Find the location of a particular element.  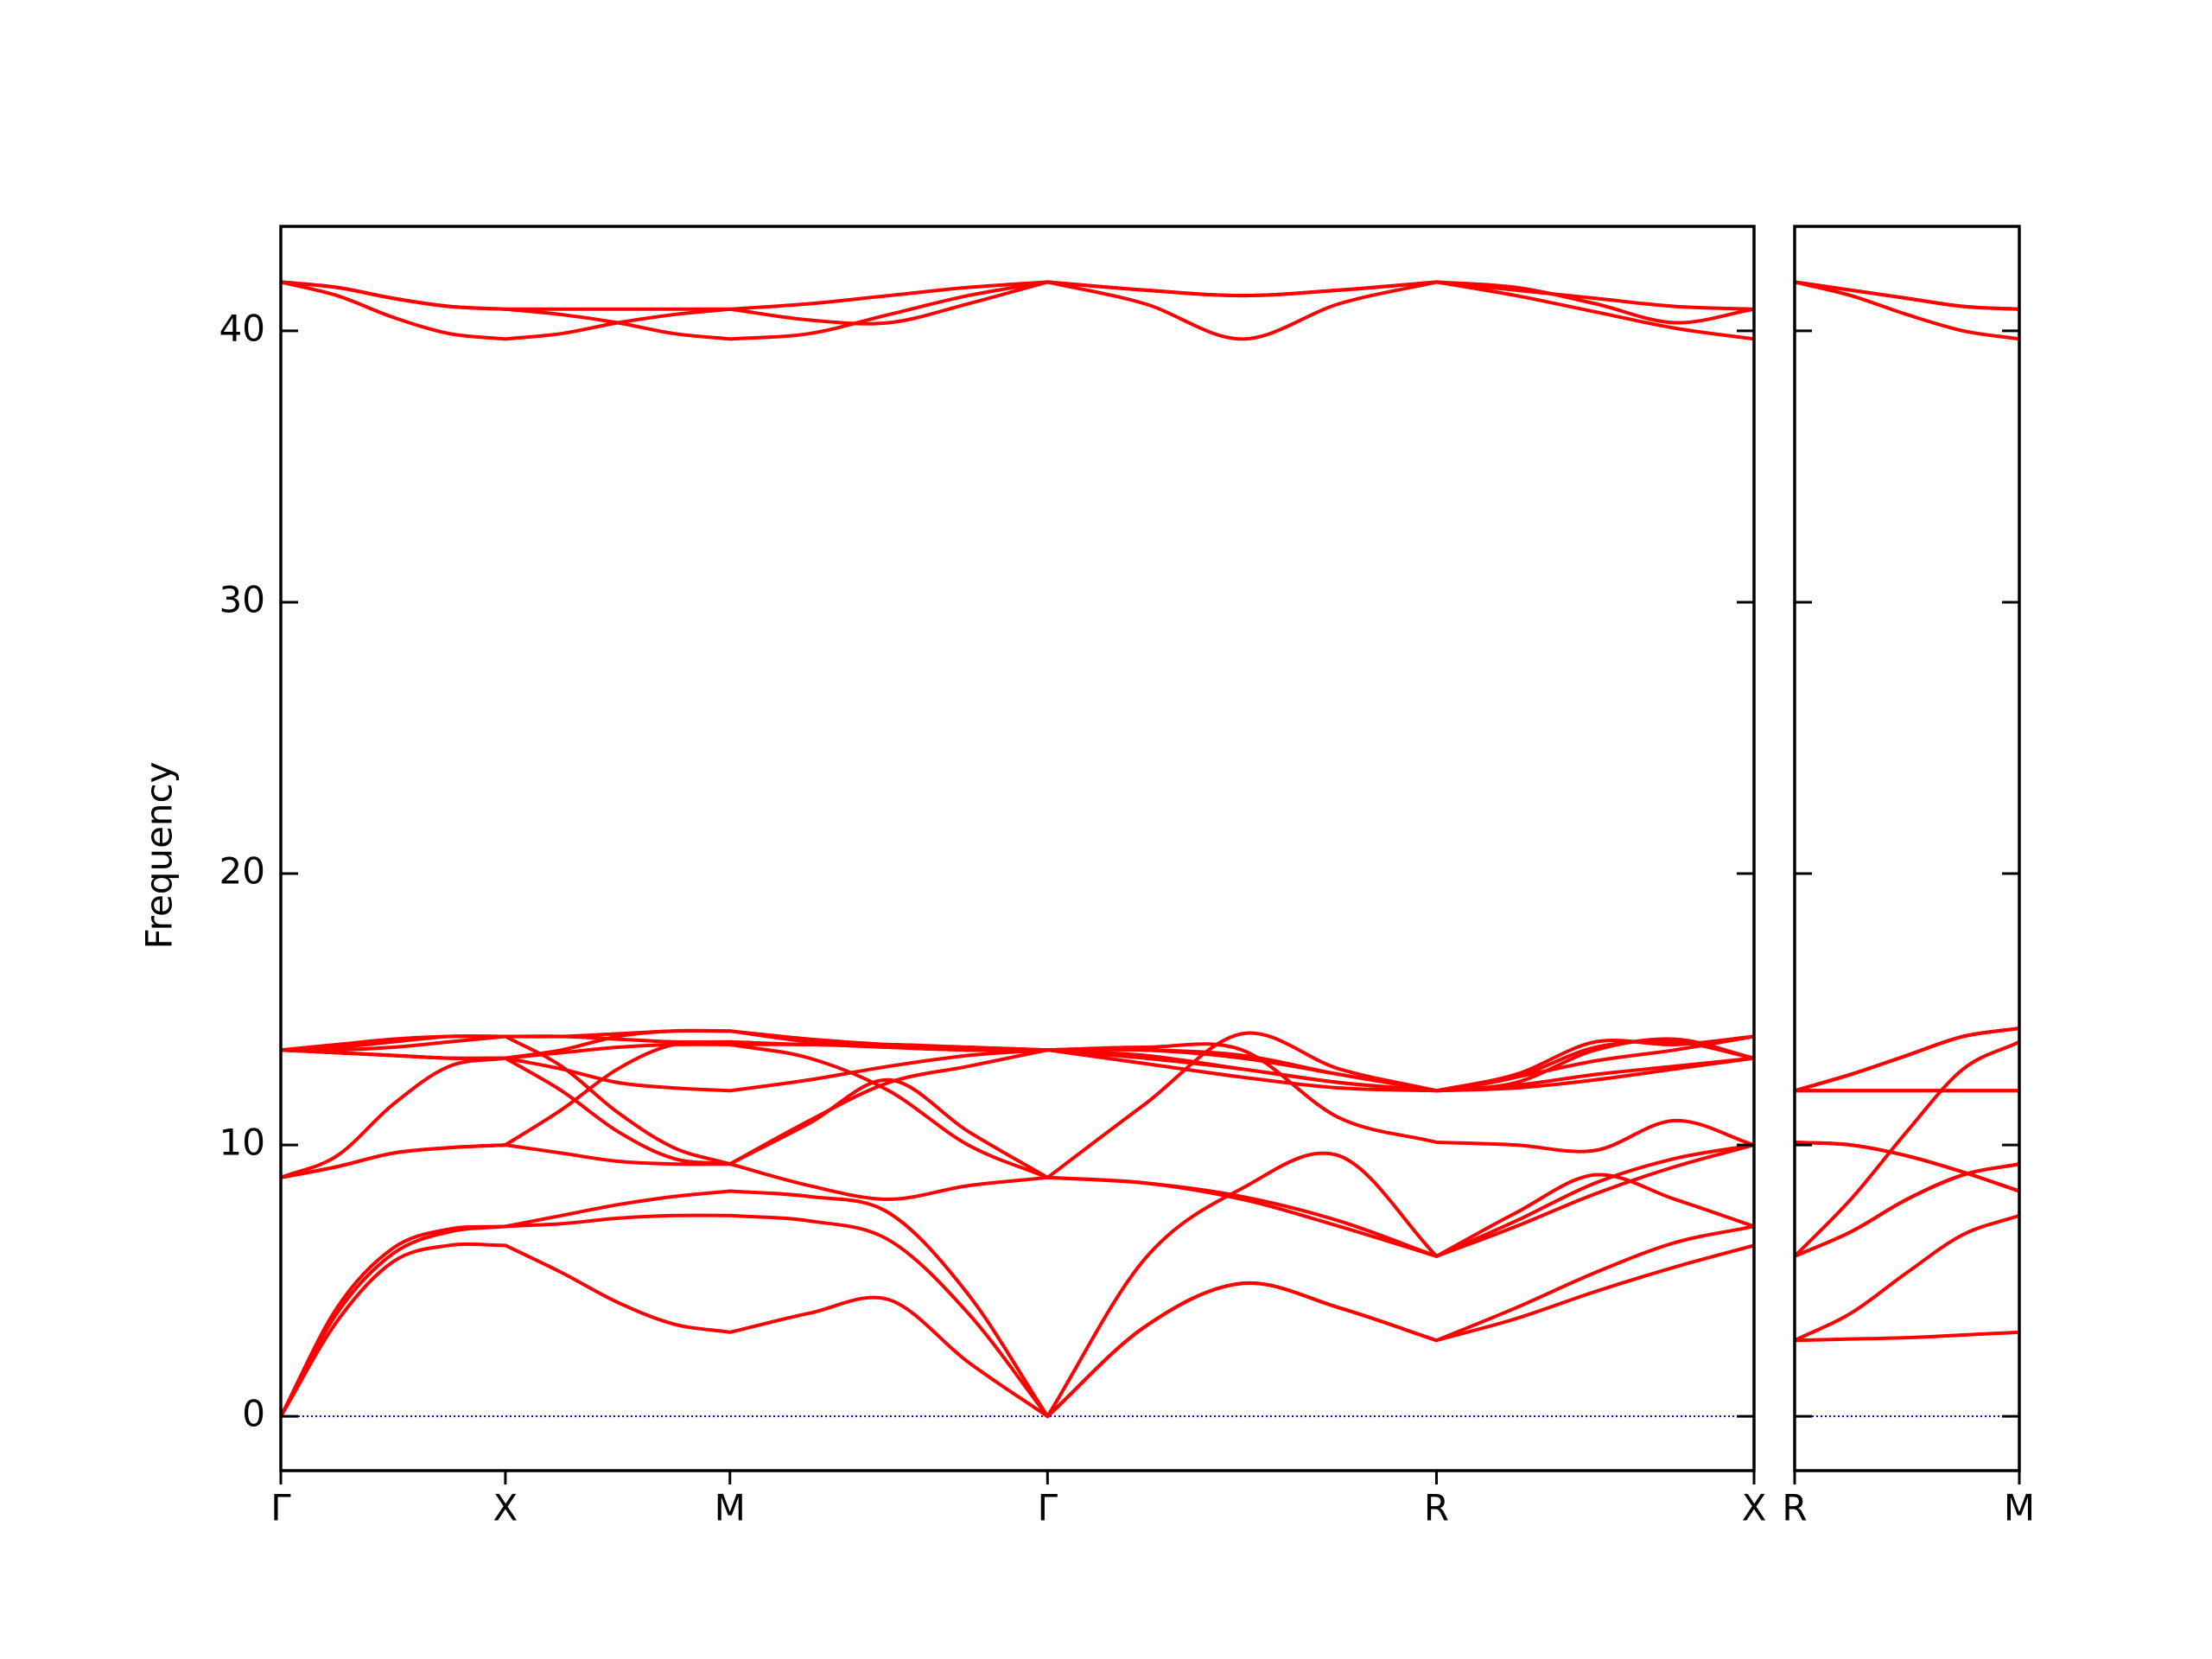

y-tick-label: 10 is located at coordinates (242, 1143).